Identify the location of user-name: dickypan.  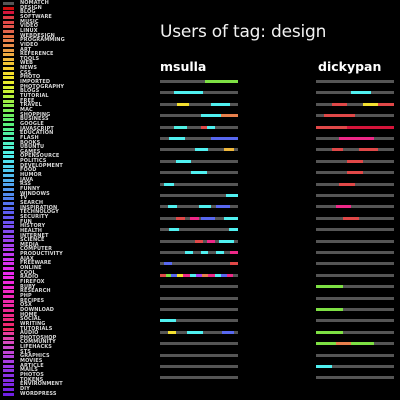
(350, 66).